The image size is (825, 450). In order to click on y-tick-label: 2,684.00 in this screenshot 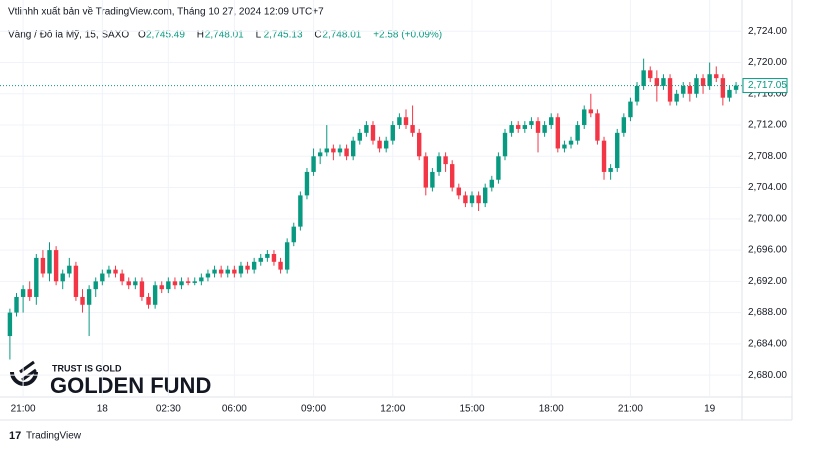, I will do `click(767, 343)`.